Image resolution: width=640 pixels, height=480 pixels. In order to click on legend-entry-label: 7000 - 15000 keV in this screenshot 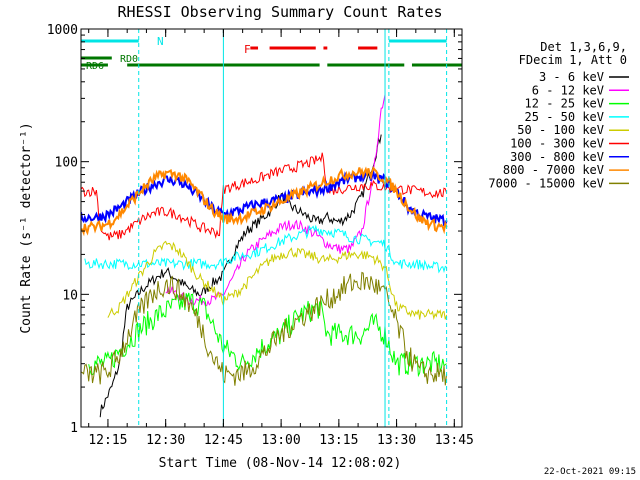, I will do `click(546, 183)`.